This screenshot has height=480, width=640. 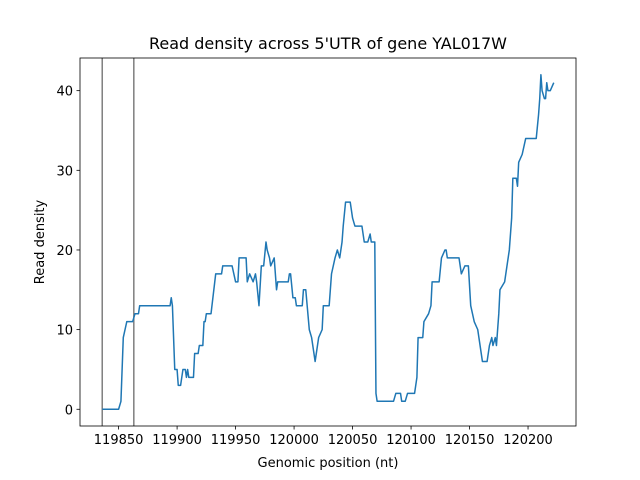 I want to click on x-tick-label: 120000, so click(x=294, y=440).